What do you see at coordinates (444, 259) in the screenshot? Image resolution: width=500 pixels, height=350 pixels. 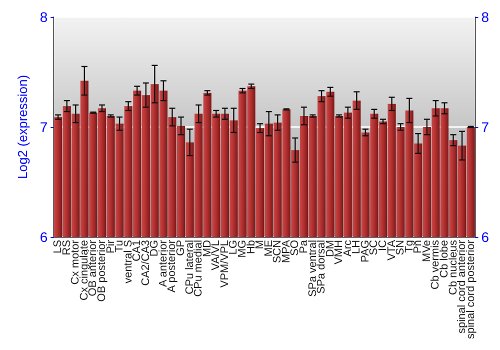 I see `x-tick-label: Cb lobe` at bounding box center [444, 259].